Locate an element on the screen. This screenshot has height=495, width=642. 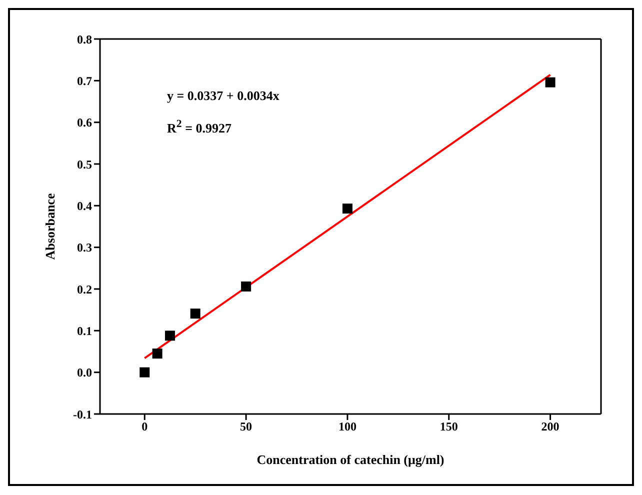
y-tick-label: 0.4 is located at coordinates (84, 205).